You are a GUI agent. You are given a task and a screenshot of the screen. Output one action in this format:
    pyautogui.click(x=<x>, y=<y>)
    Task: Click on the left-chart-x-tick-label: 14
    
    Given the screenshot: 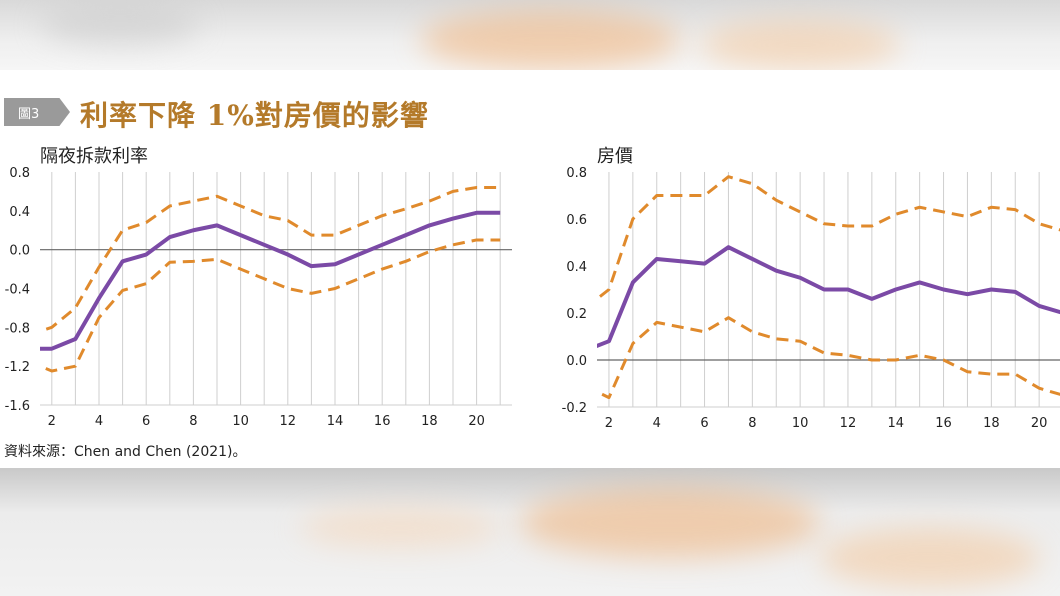 What is the action you would take?
    pyautogui.click(x=335, y=421)
    